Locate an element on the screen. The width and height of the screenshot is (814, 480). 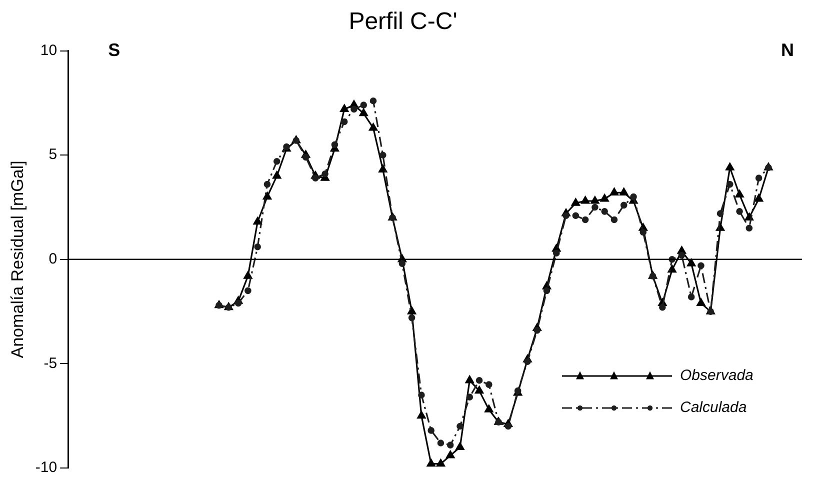
text: N is located at coordinates (787, 50).